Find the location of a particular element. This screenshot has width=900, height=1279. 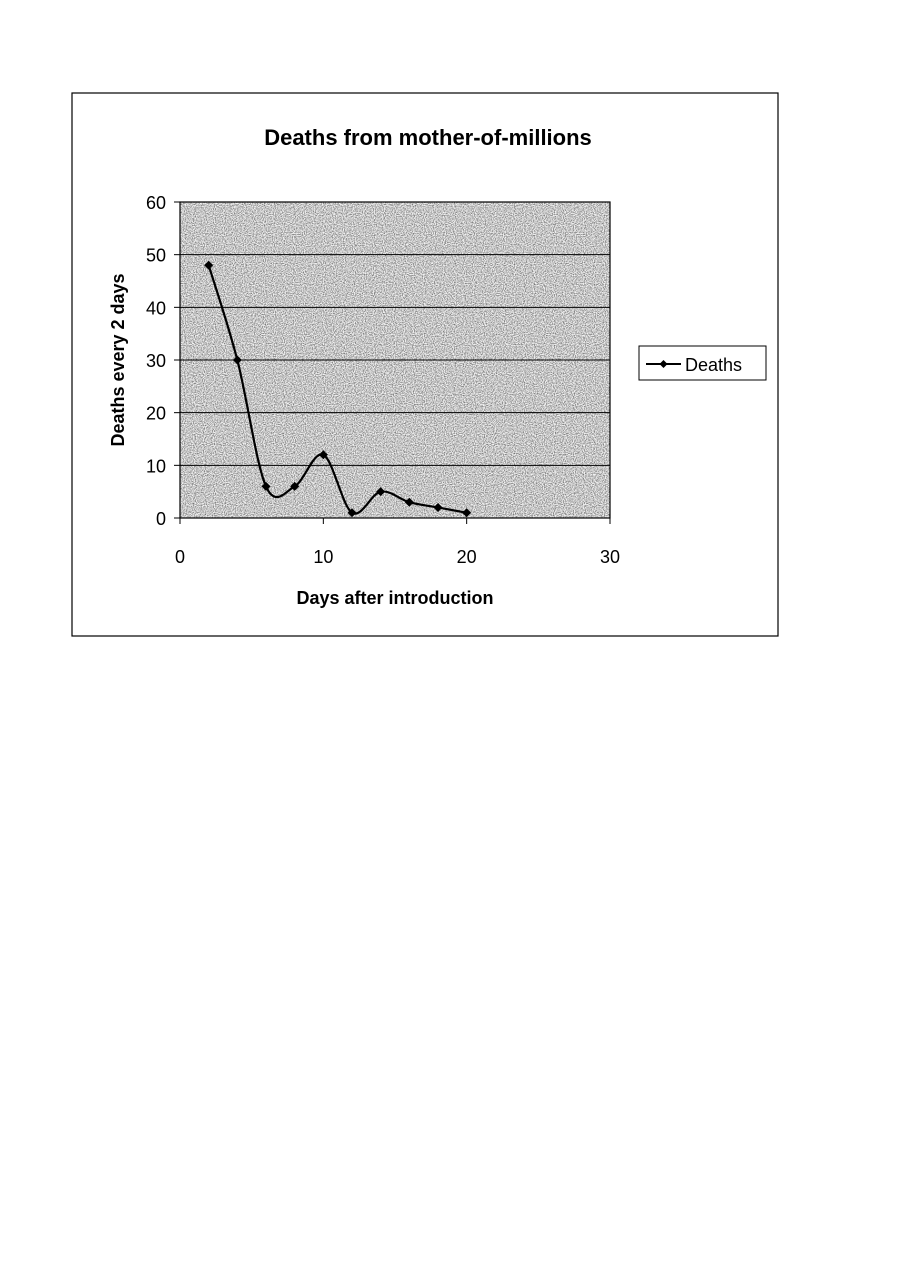

legend: Deaths is located at coordinates (702, 363).